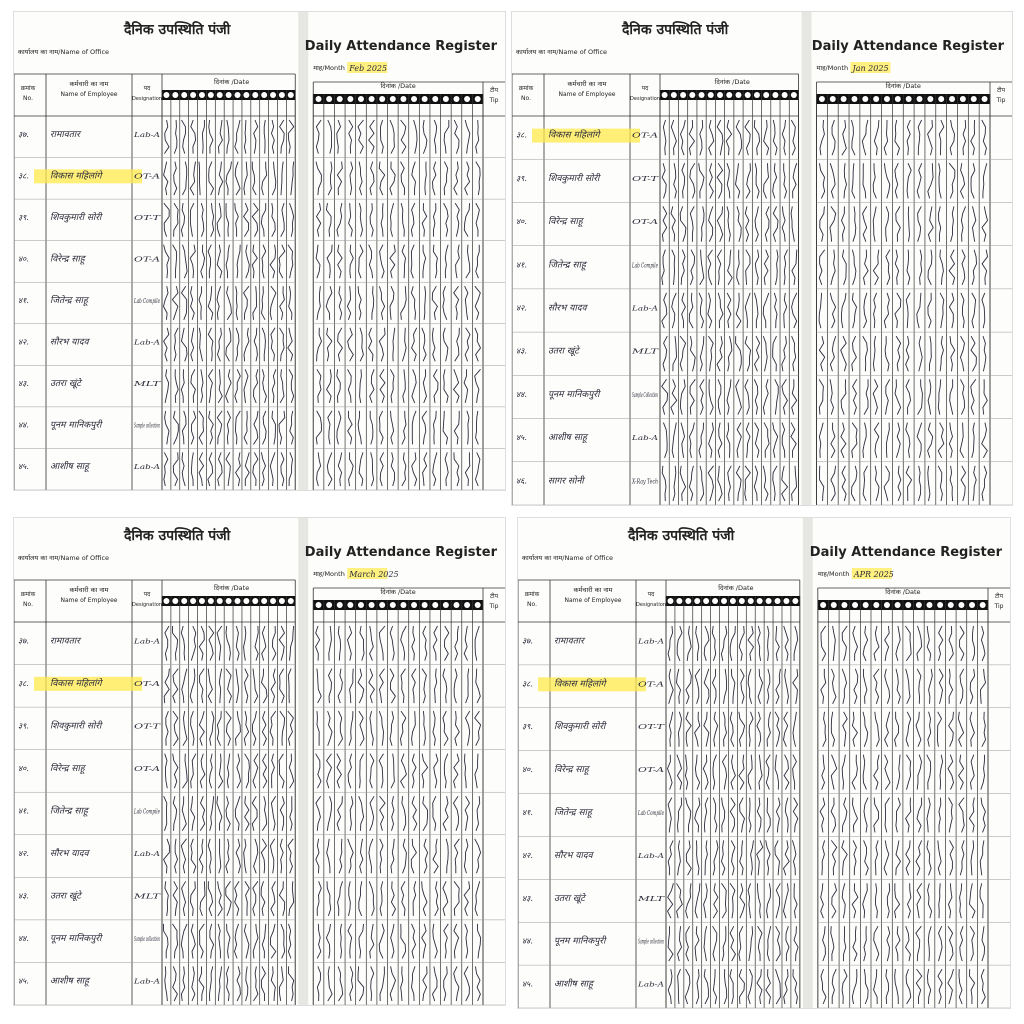 The image size is (1024, 1024). Describe the element at coordinates (568, 264) in the screenshot. I see `employee-name: जितेन्द्र साहू` at that location.